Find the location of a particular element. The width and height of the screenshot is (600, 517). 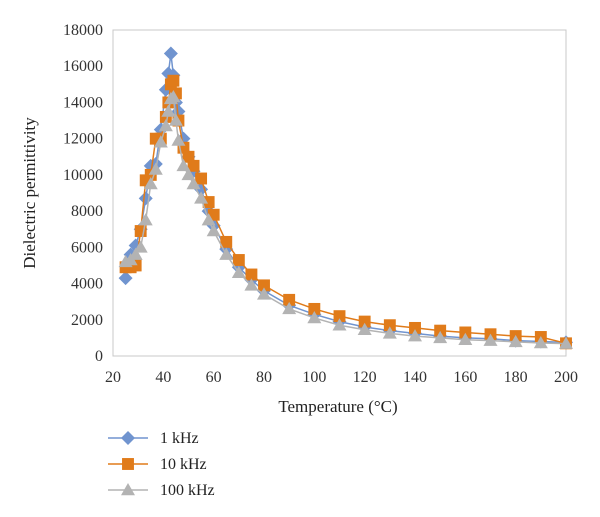

y-tick-label: 12000 is located at coordinates (83, 139).